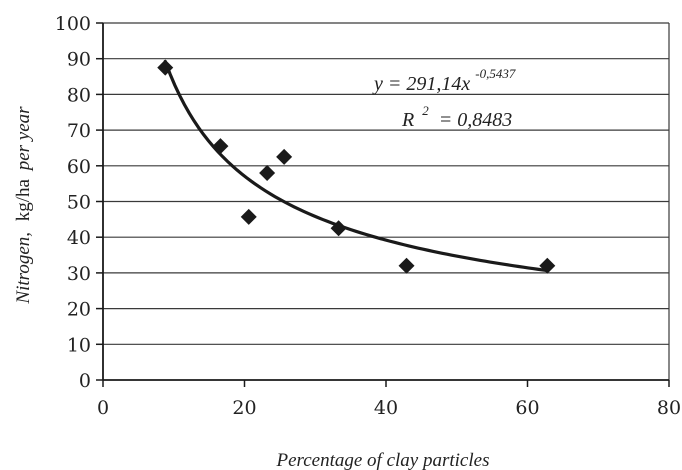  What do you see at coordinates (79, 60) in the screenshot?
I see `y-tick-label: 90` at bounding box center [79, 60].